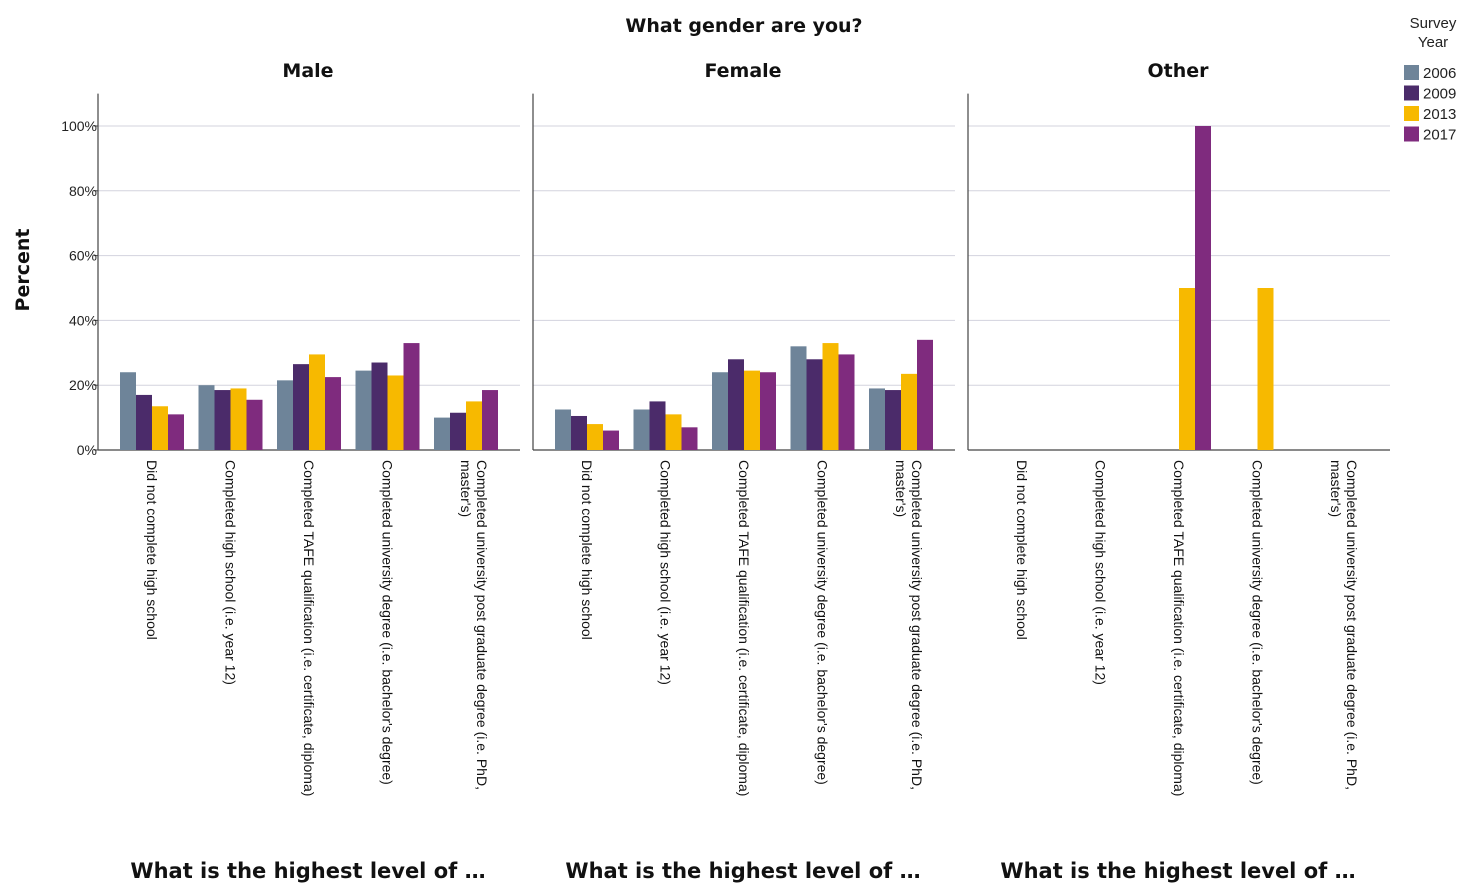 The height and width of the screenshot is (884, 1468). What do you see at coordinates (1411, 134) in the screenshot?
I see `legend-swatch-2017` at bounding box center [1411, 134].